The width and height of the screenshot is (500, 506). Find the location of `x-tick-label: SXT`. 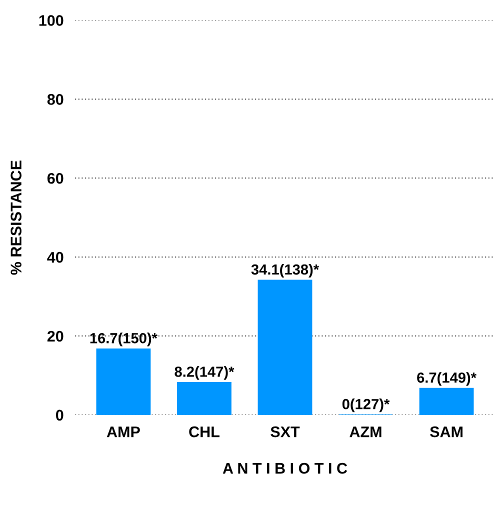

x-tick-label: SXT is located at coordinates (285, 432).